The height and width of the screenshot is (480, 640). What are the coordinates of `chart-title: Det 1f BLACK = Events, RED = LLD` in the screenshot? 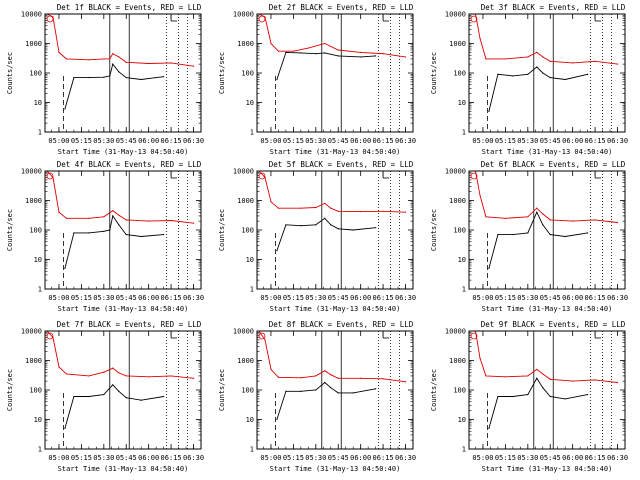 It's located at (129, 7).